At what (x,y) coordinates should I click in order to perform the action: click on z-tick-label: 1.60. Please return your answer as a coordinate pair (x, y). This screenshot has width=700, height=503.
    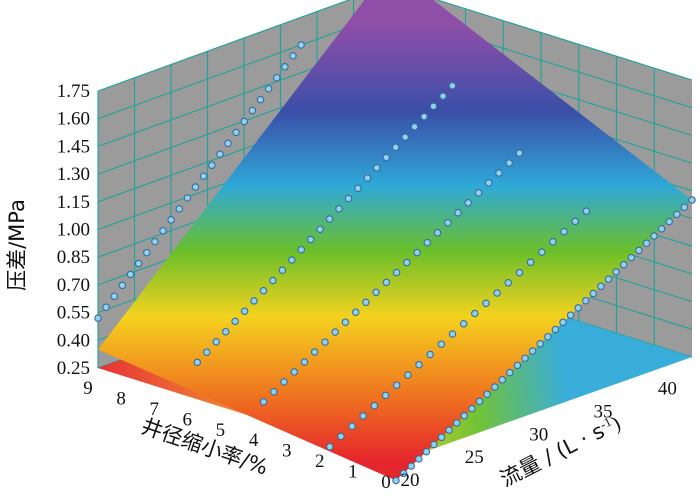
    Looking at the image, I should click on (73, 119).